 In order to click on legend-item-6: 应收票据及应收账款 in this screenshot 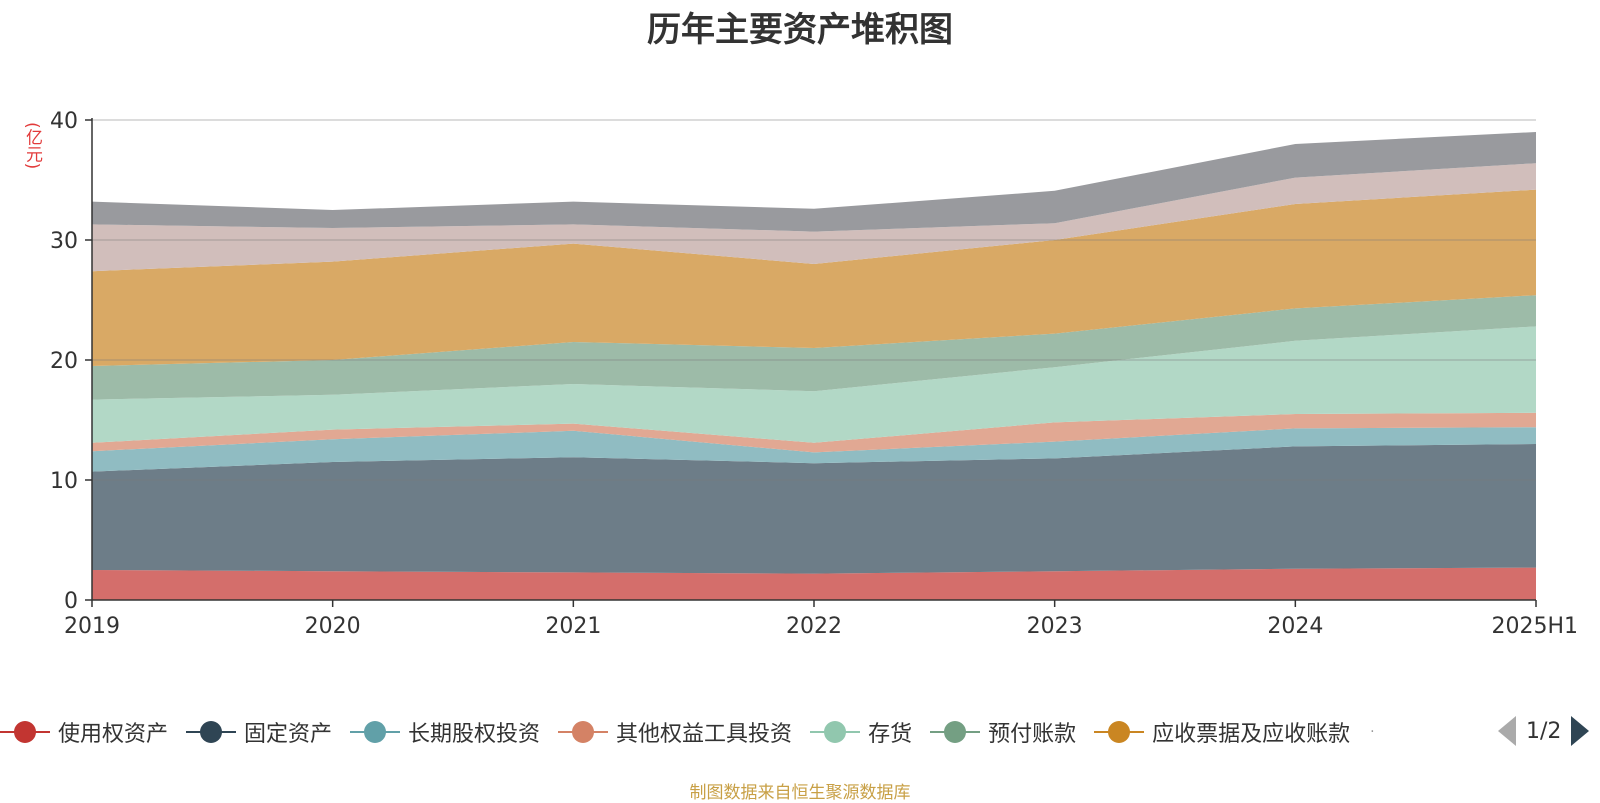, I will do `click(1222, 732)`.